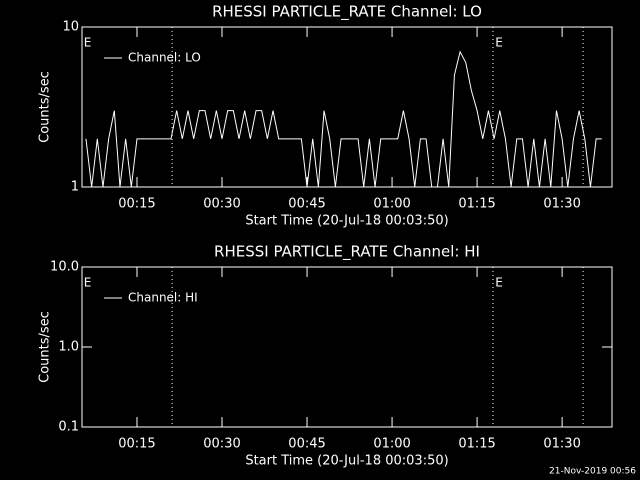 Image resolution: width=640 pixels, height=480 pixels. I want to click on y-tick-label: 1, so click(75, 187).